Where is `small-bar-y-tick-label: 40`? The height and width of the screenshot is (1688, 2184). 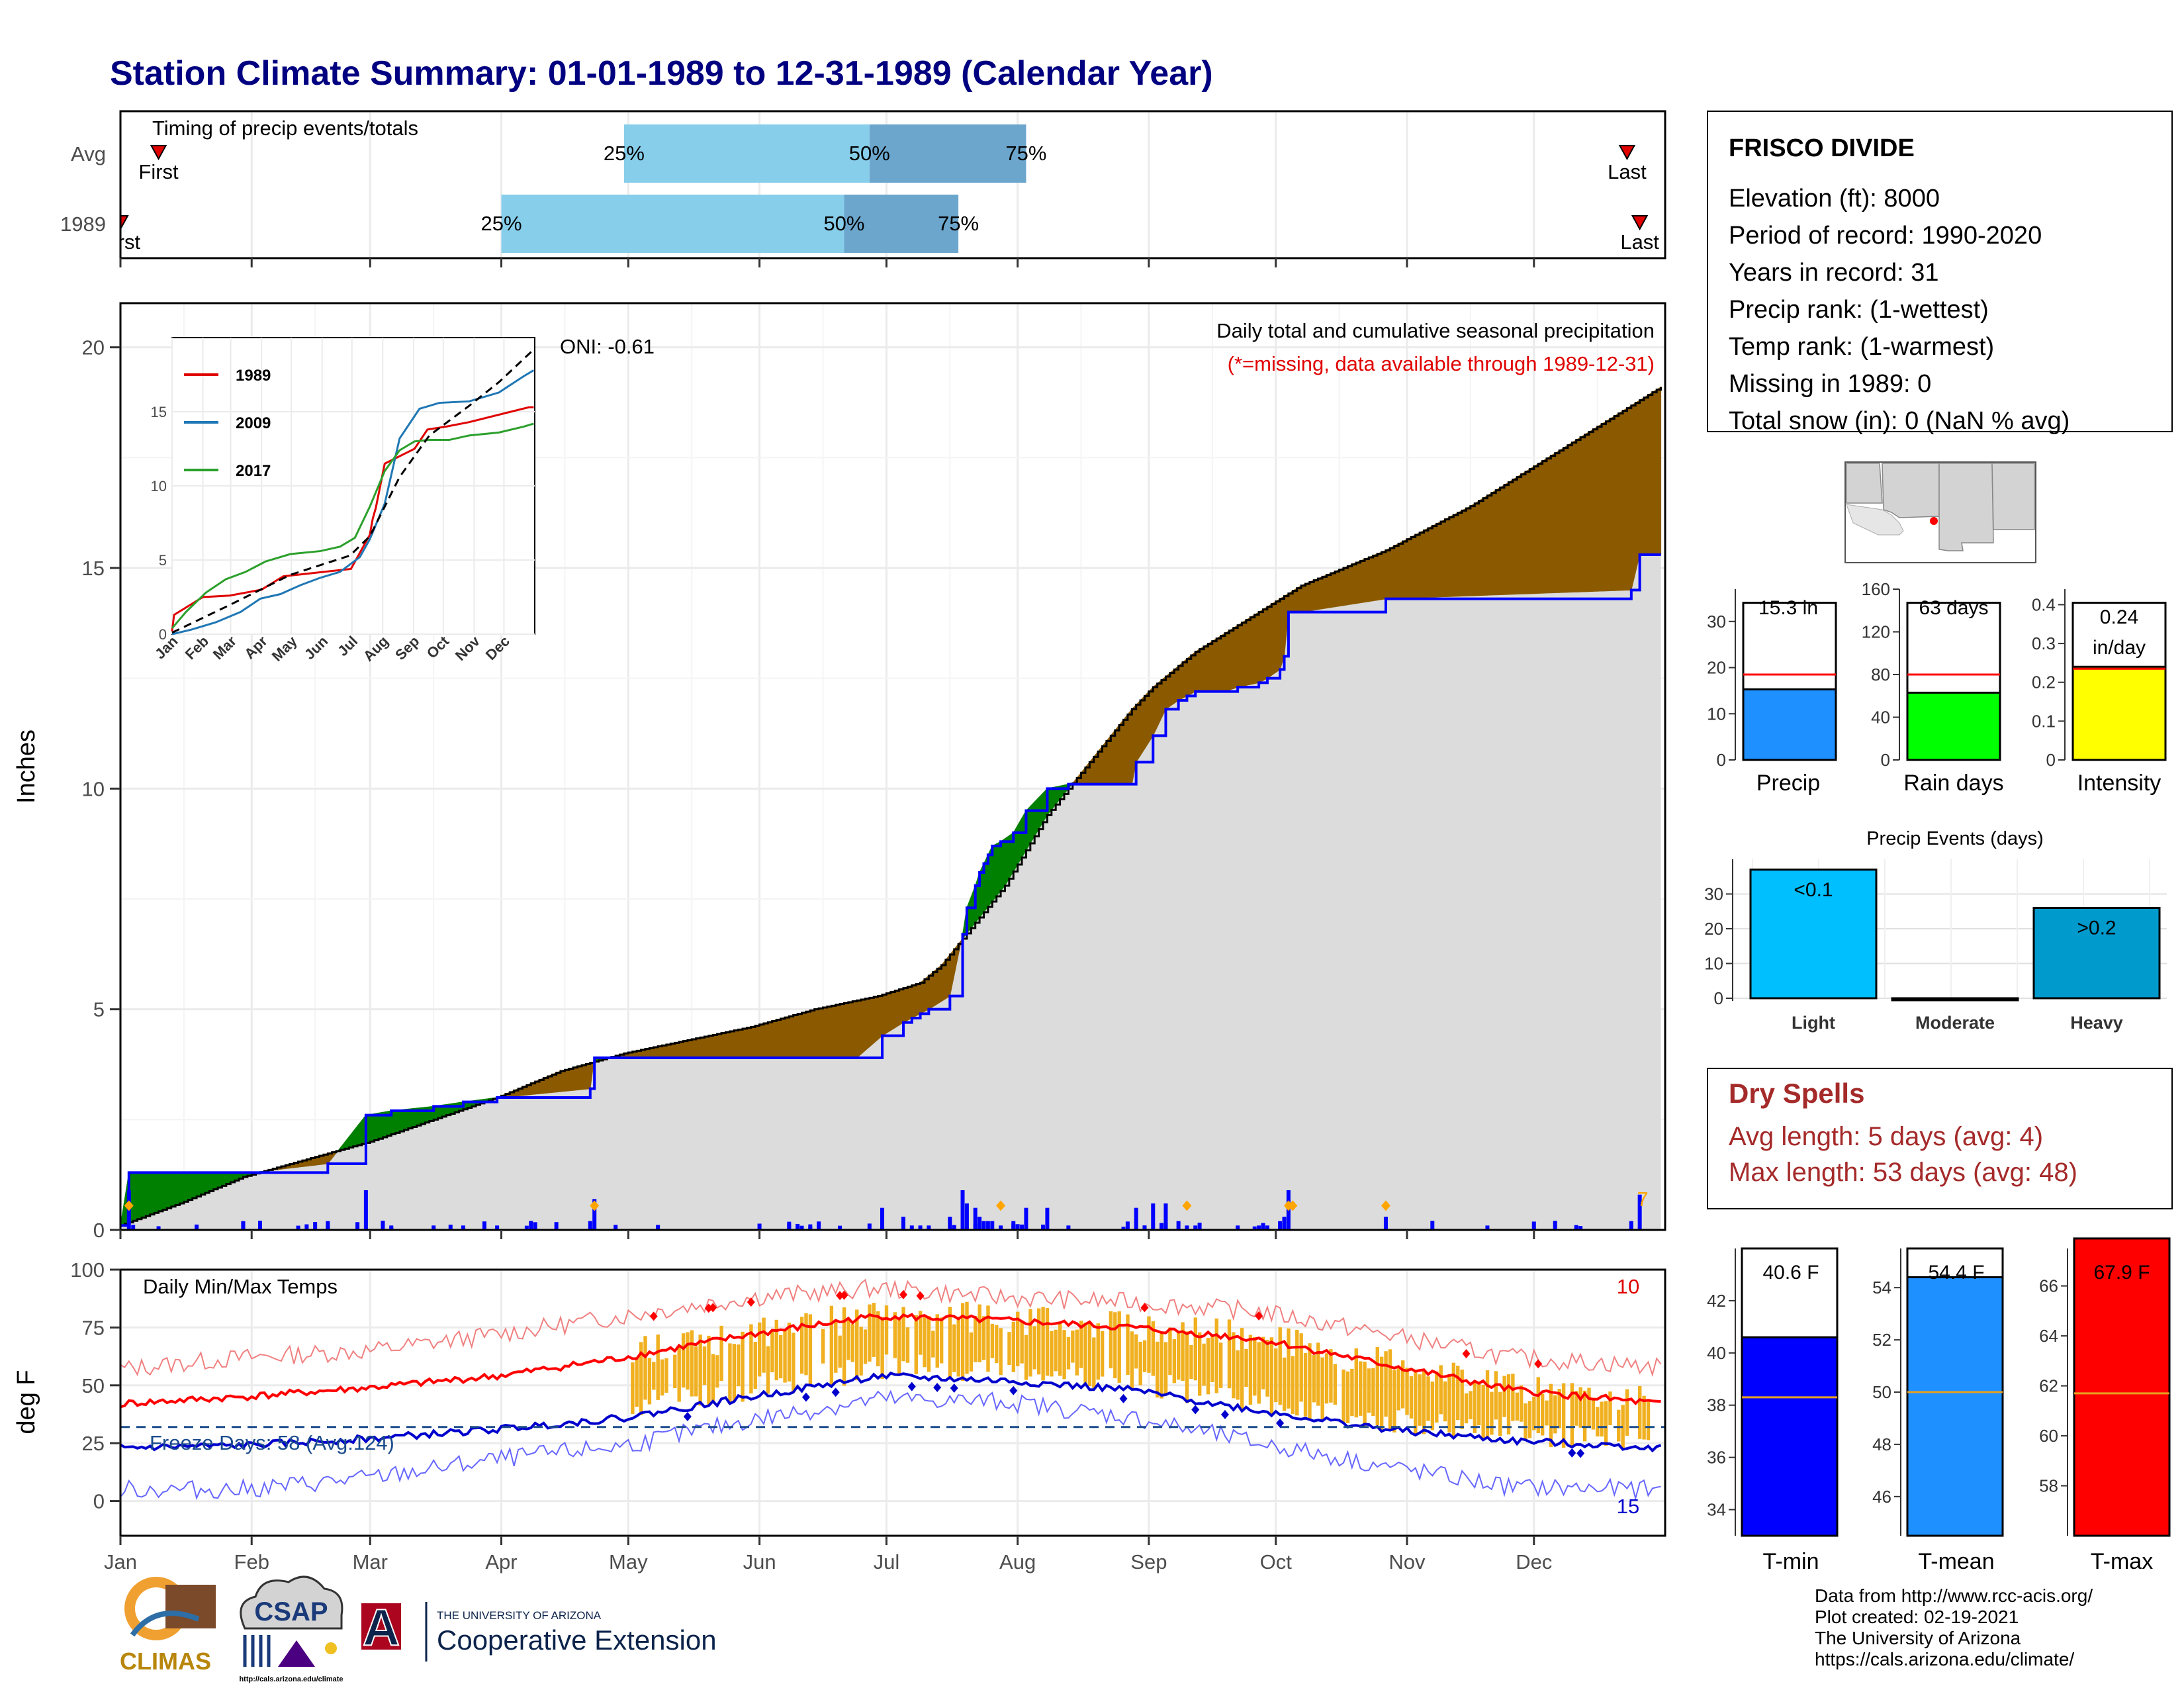
small-bar-y-tick-label: 40 is located at coordinates (1880, 717).